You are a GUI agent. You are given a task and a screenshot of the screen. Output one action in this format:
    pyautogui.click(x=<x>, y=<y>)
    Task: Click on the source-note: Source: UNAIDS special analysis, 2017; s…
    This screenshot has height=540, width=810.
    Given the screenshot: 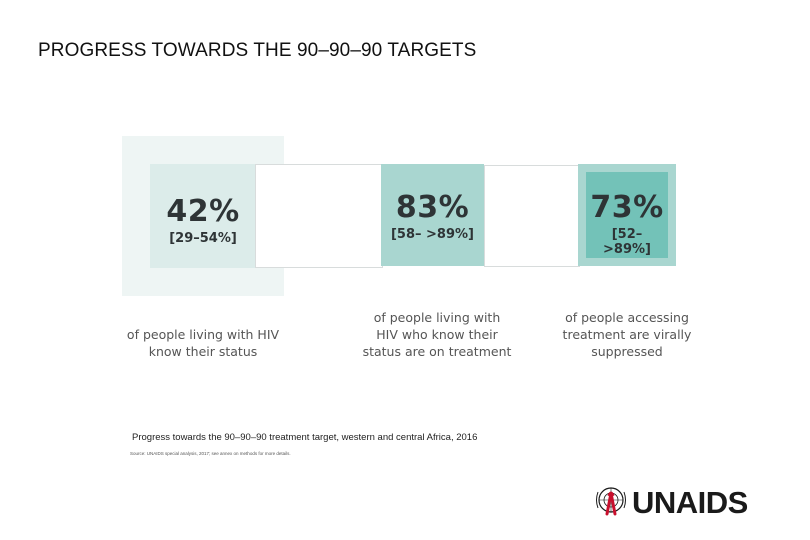 What is the action you would take?
    pyautogui.click(x=210, y=453)
    